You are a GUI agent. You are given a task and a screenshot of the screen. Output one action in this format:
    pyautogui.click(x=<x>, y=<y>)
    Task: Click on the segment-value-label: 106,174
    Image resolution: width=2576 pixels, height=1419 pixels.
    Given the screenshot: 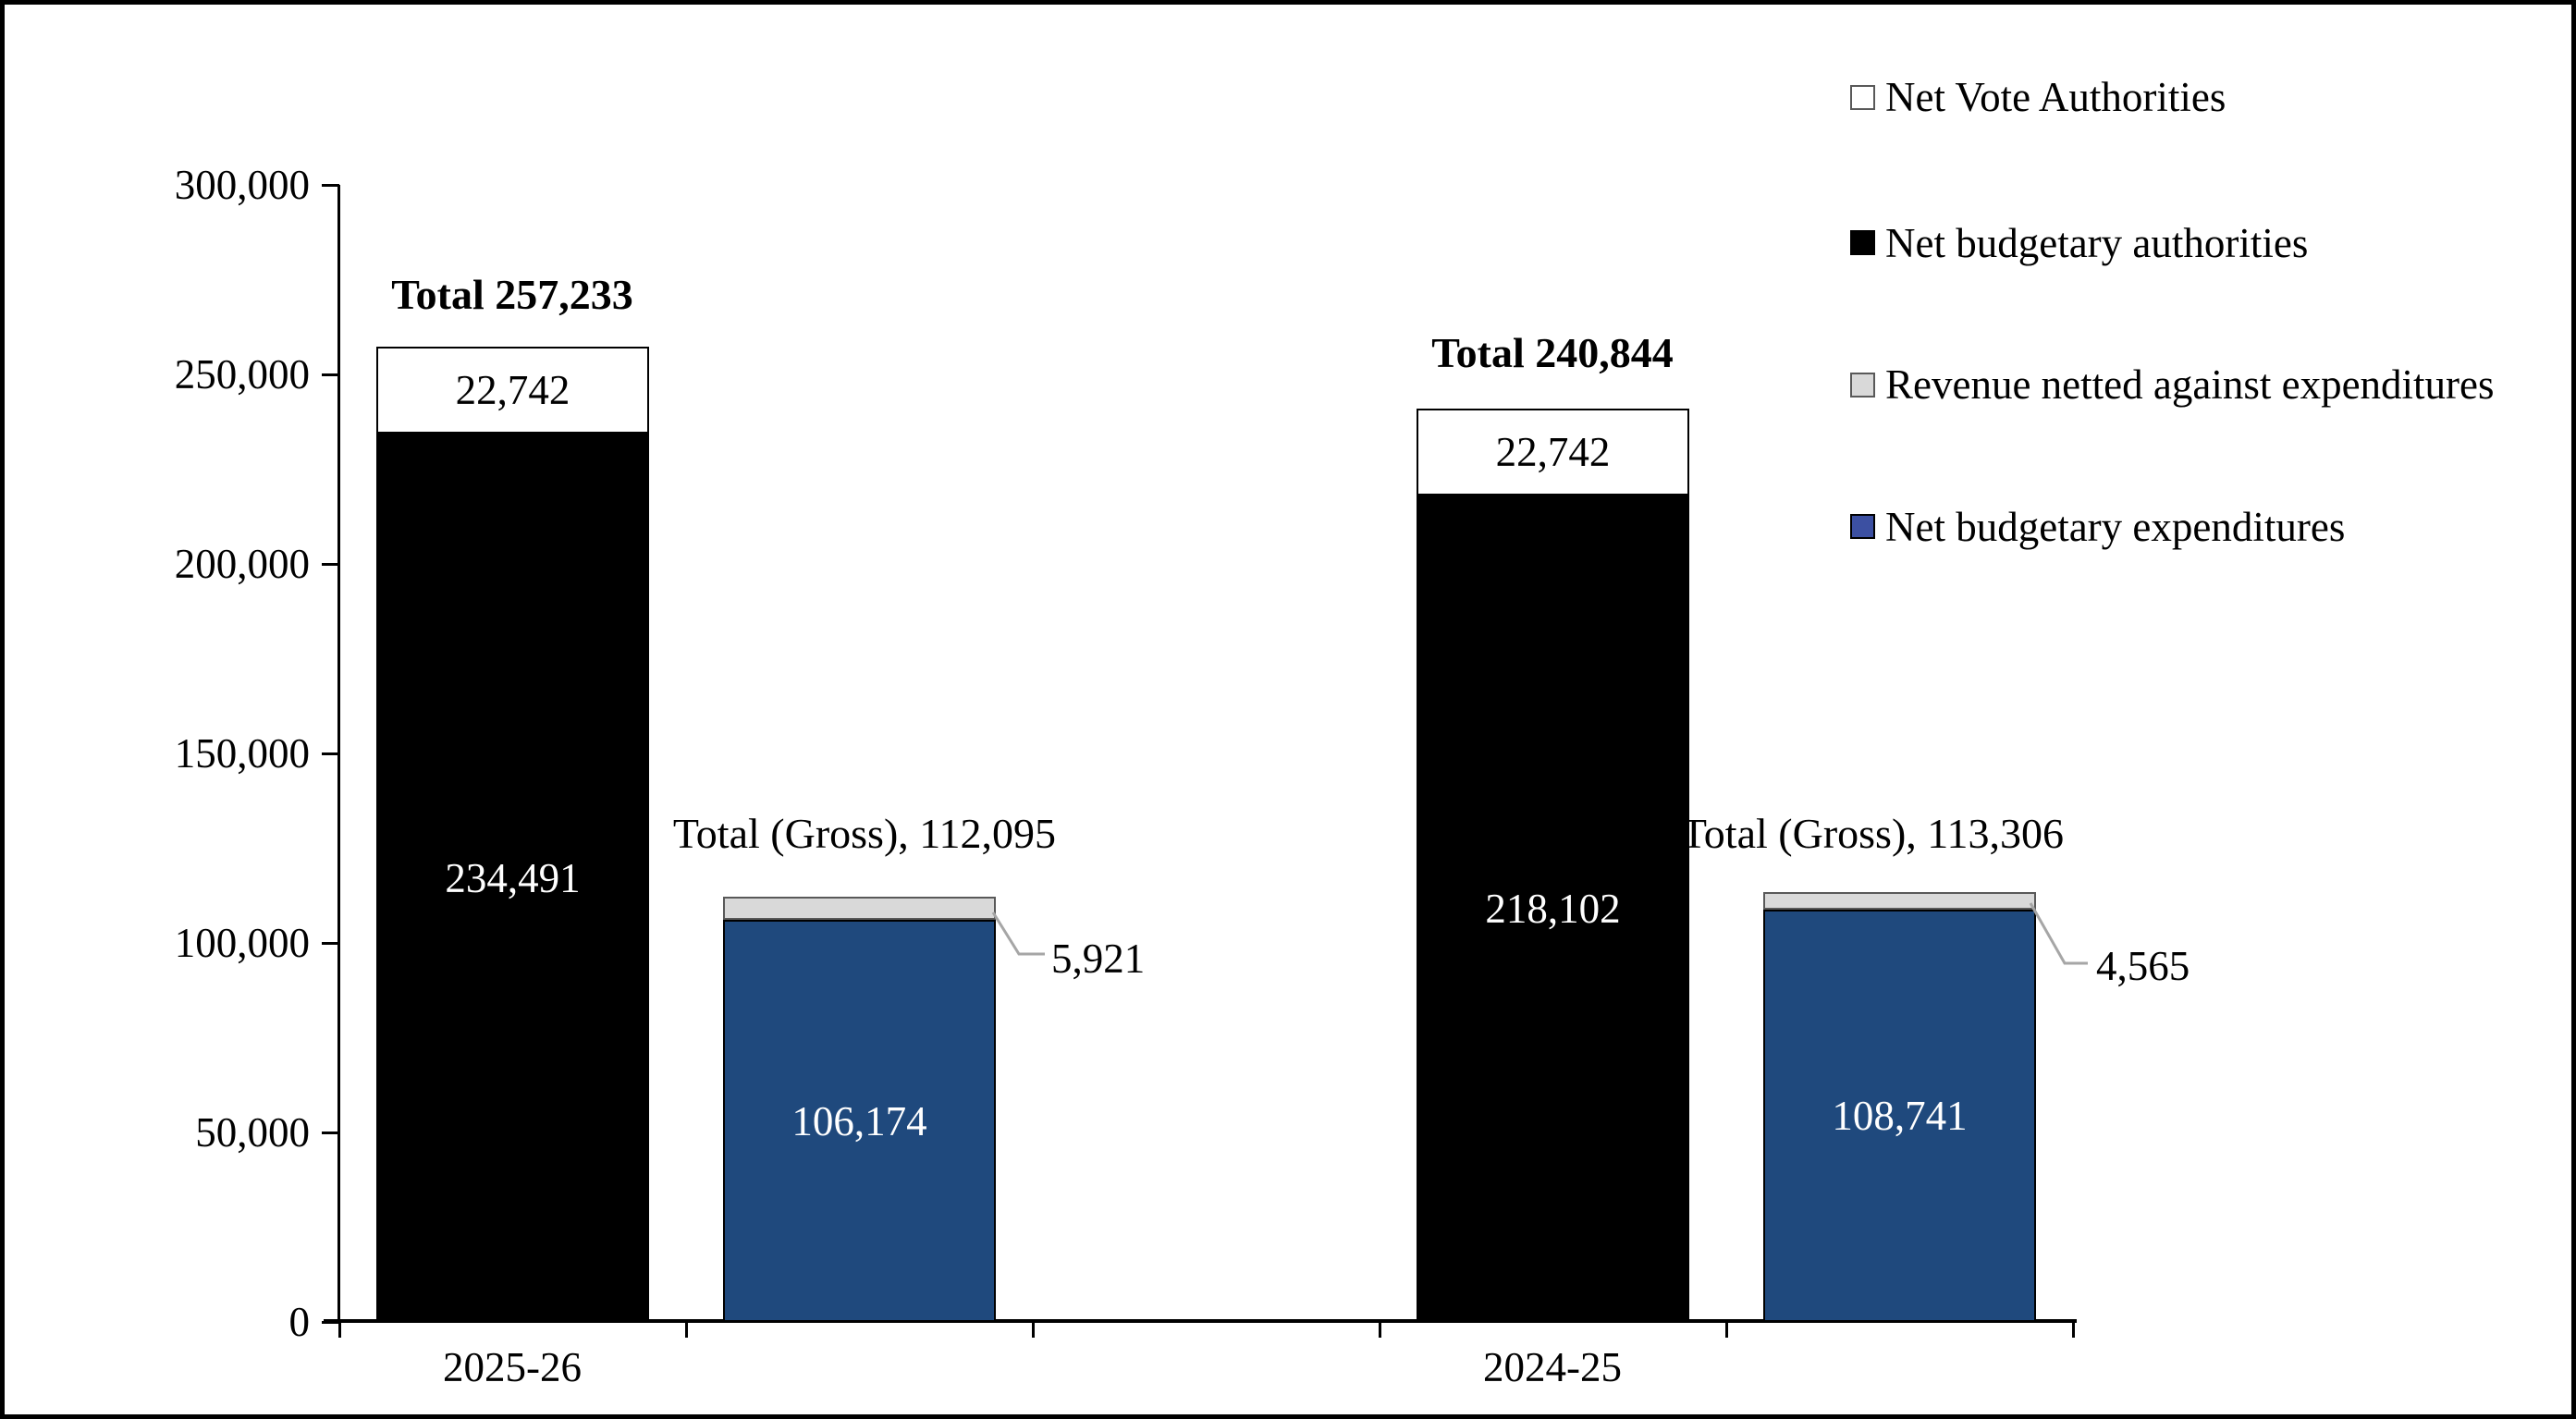 What is the action you would take?
    pyautogui.click(x=859, y=1120)
    